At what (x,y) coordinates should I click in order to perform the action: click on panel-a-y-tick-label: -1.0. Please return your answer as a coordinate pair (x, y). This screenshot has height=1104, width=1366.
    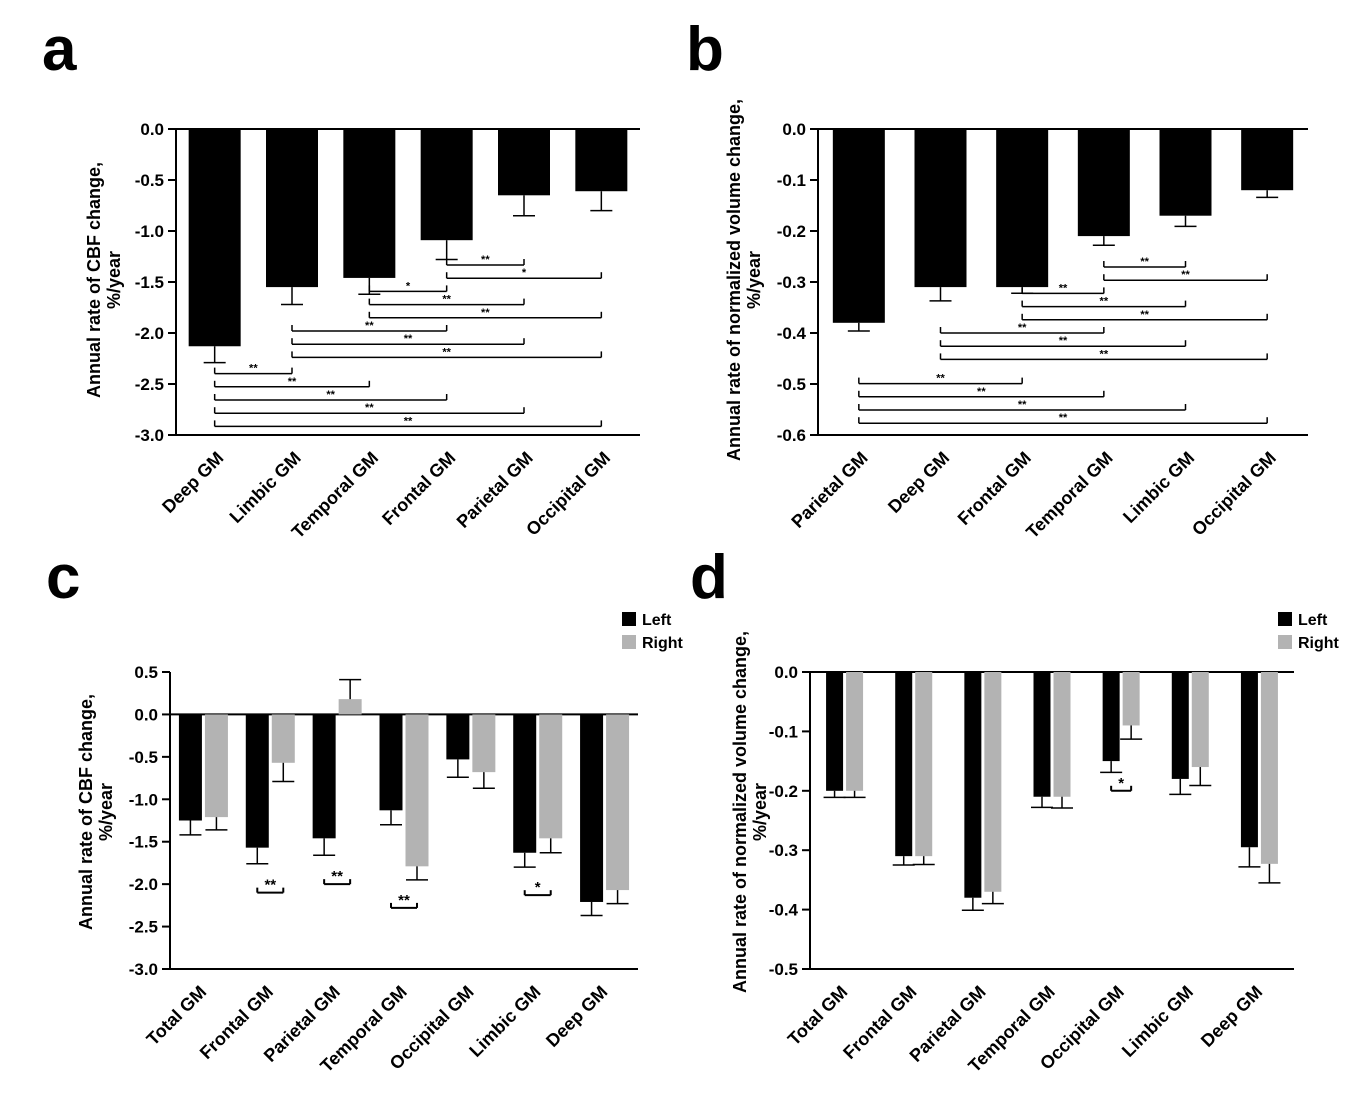
    Looking at the image, I should click on (149, 231).